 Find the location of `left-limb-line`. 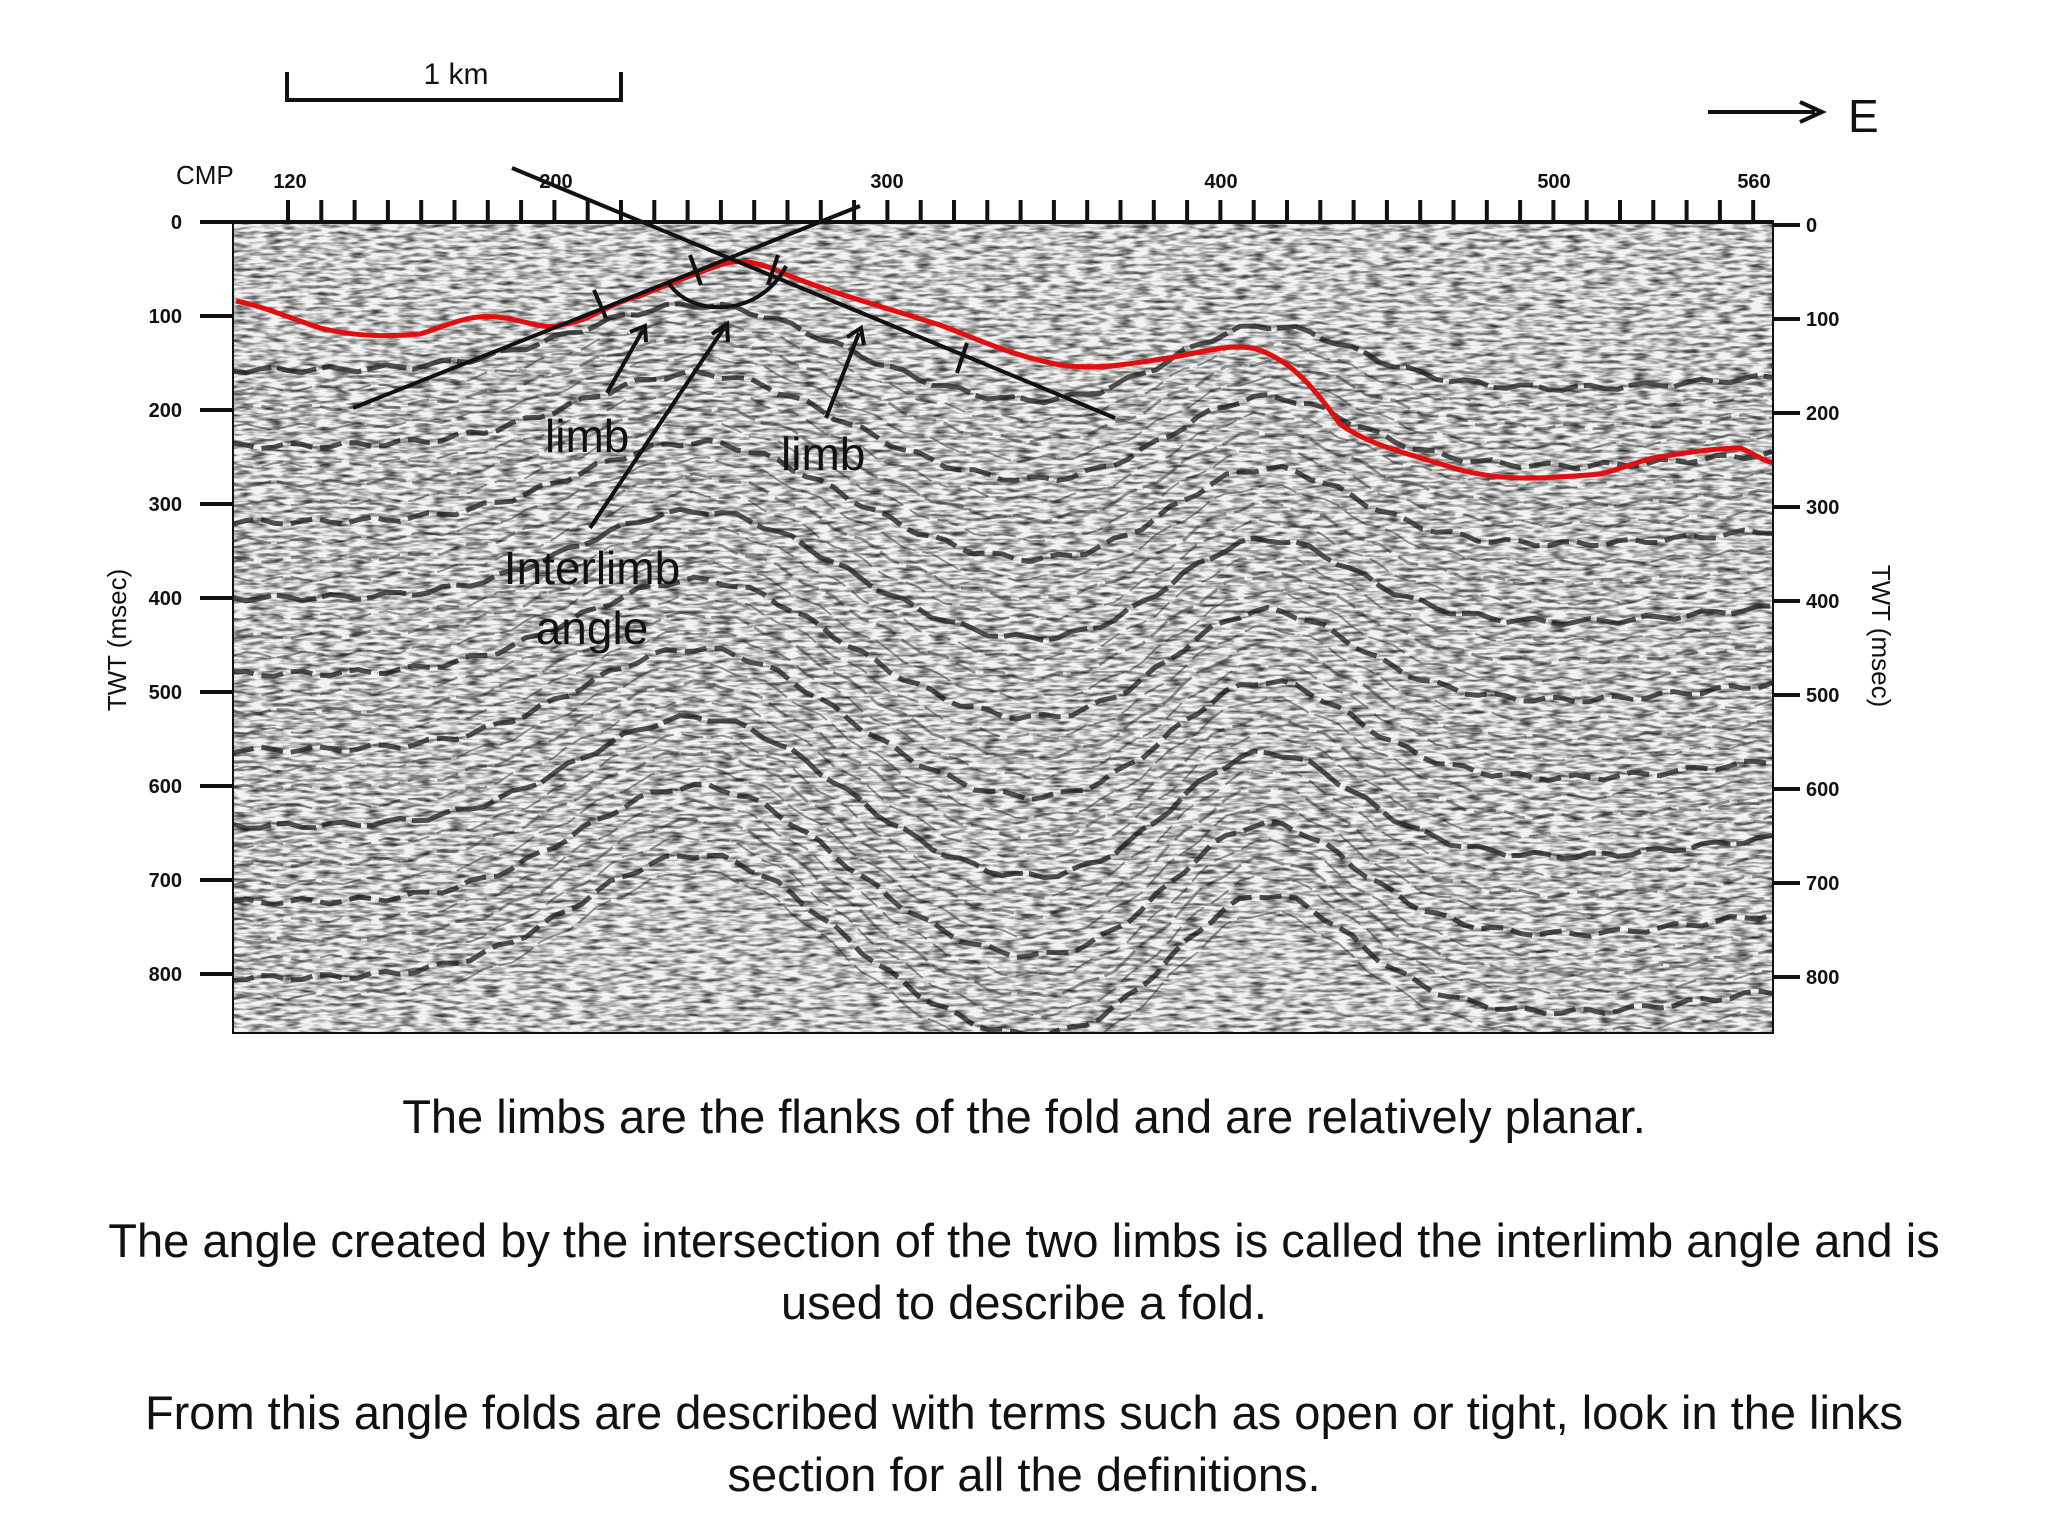

left-limb-line is located at coordinates (606, 307).